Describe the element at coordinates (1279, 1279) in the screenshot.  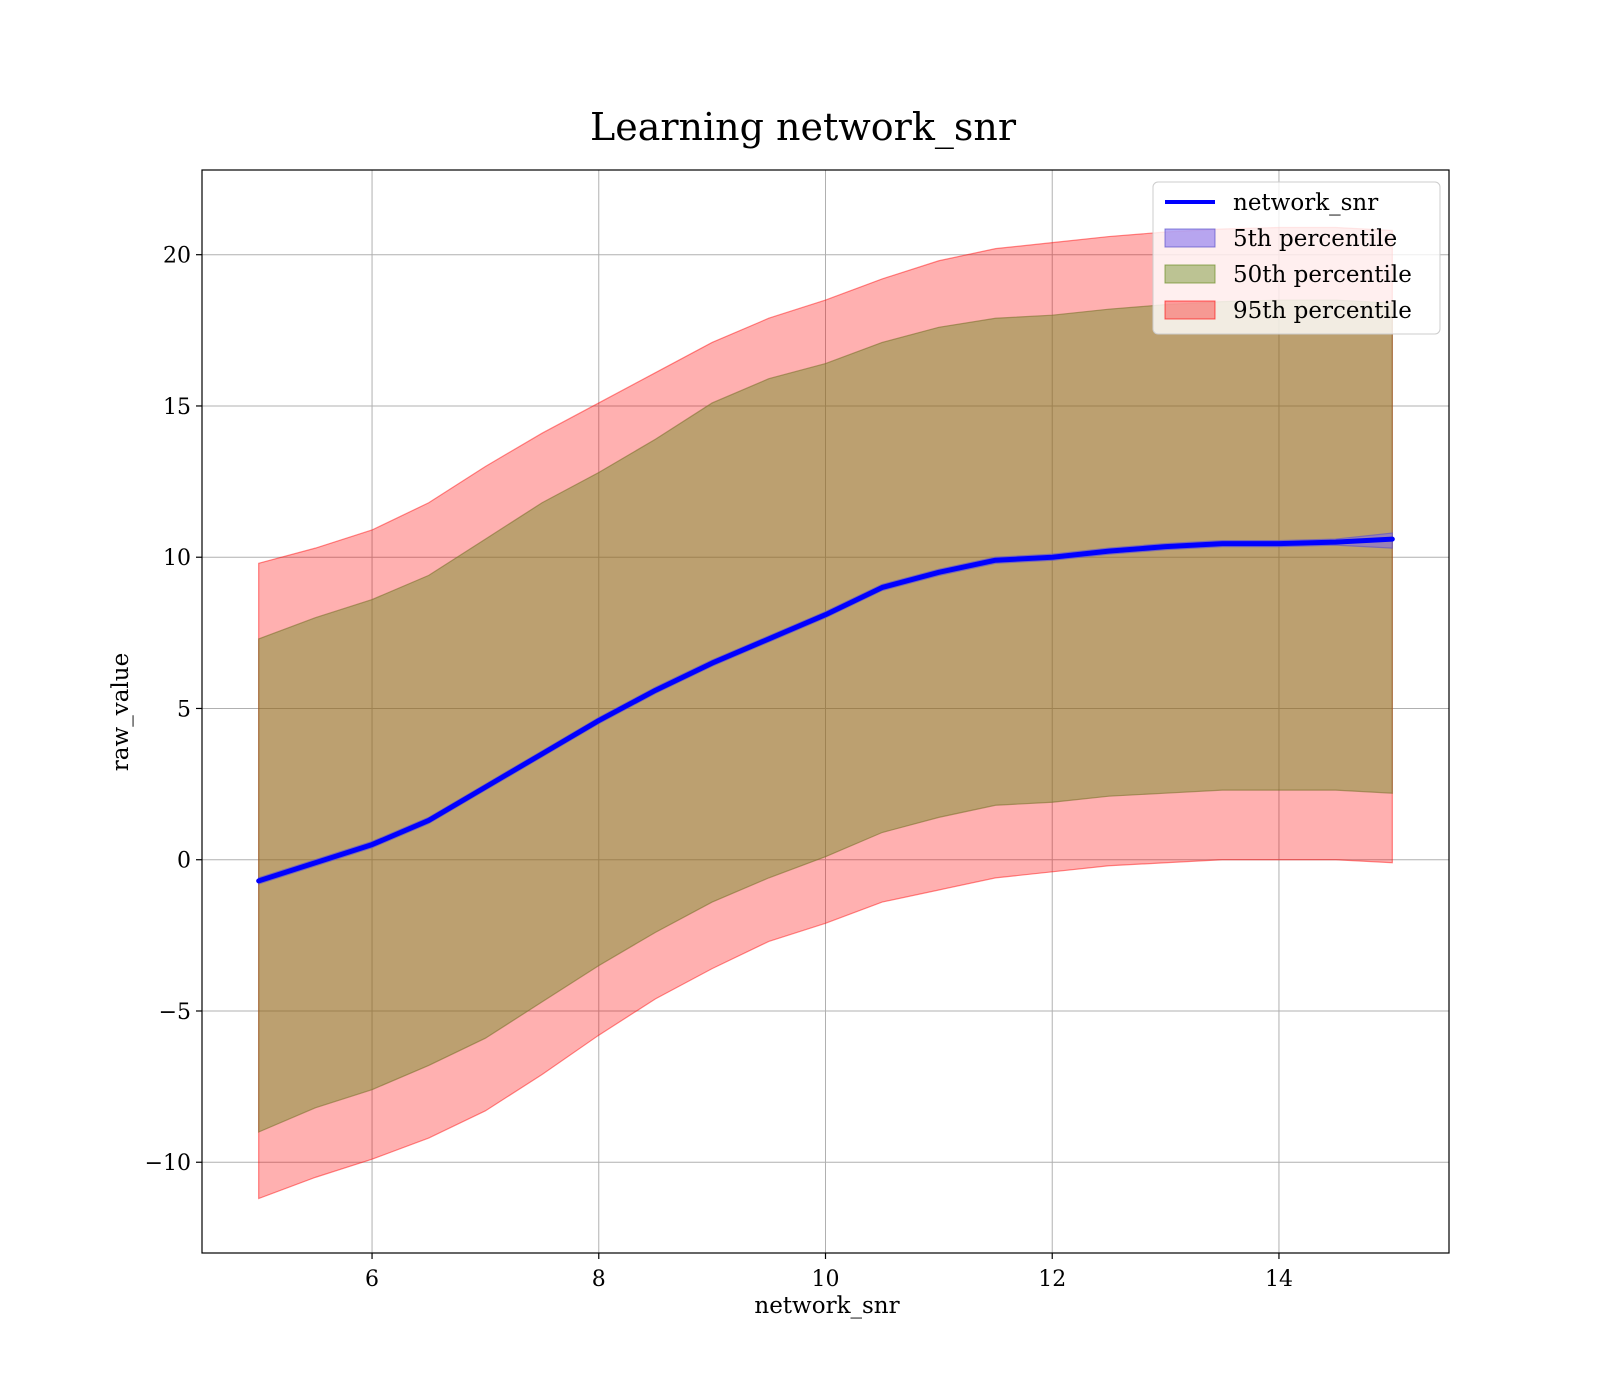
I see `x-tick-label: 14` at that location.